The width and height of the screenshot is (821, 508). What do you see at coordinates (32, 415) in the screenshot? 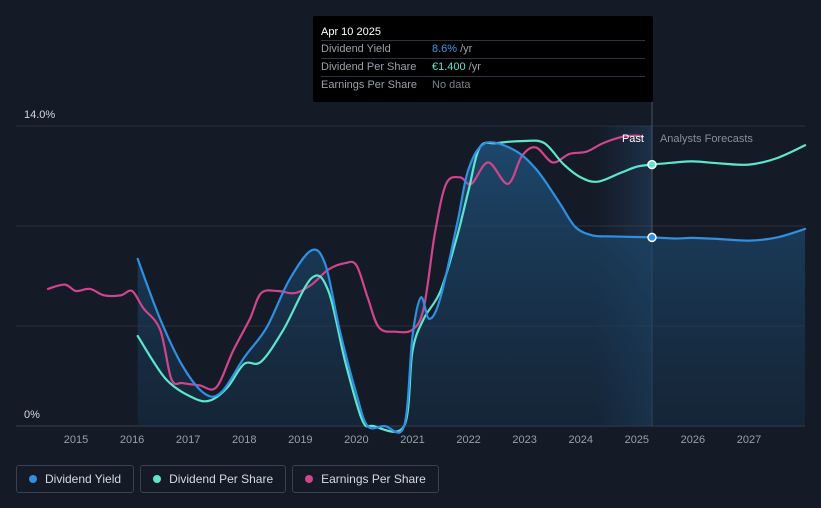
I see `y-tick-label-bottom: 0%` at bounding box center [32, 415].